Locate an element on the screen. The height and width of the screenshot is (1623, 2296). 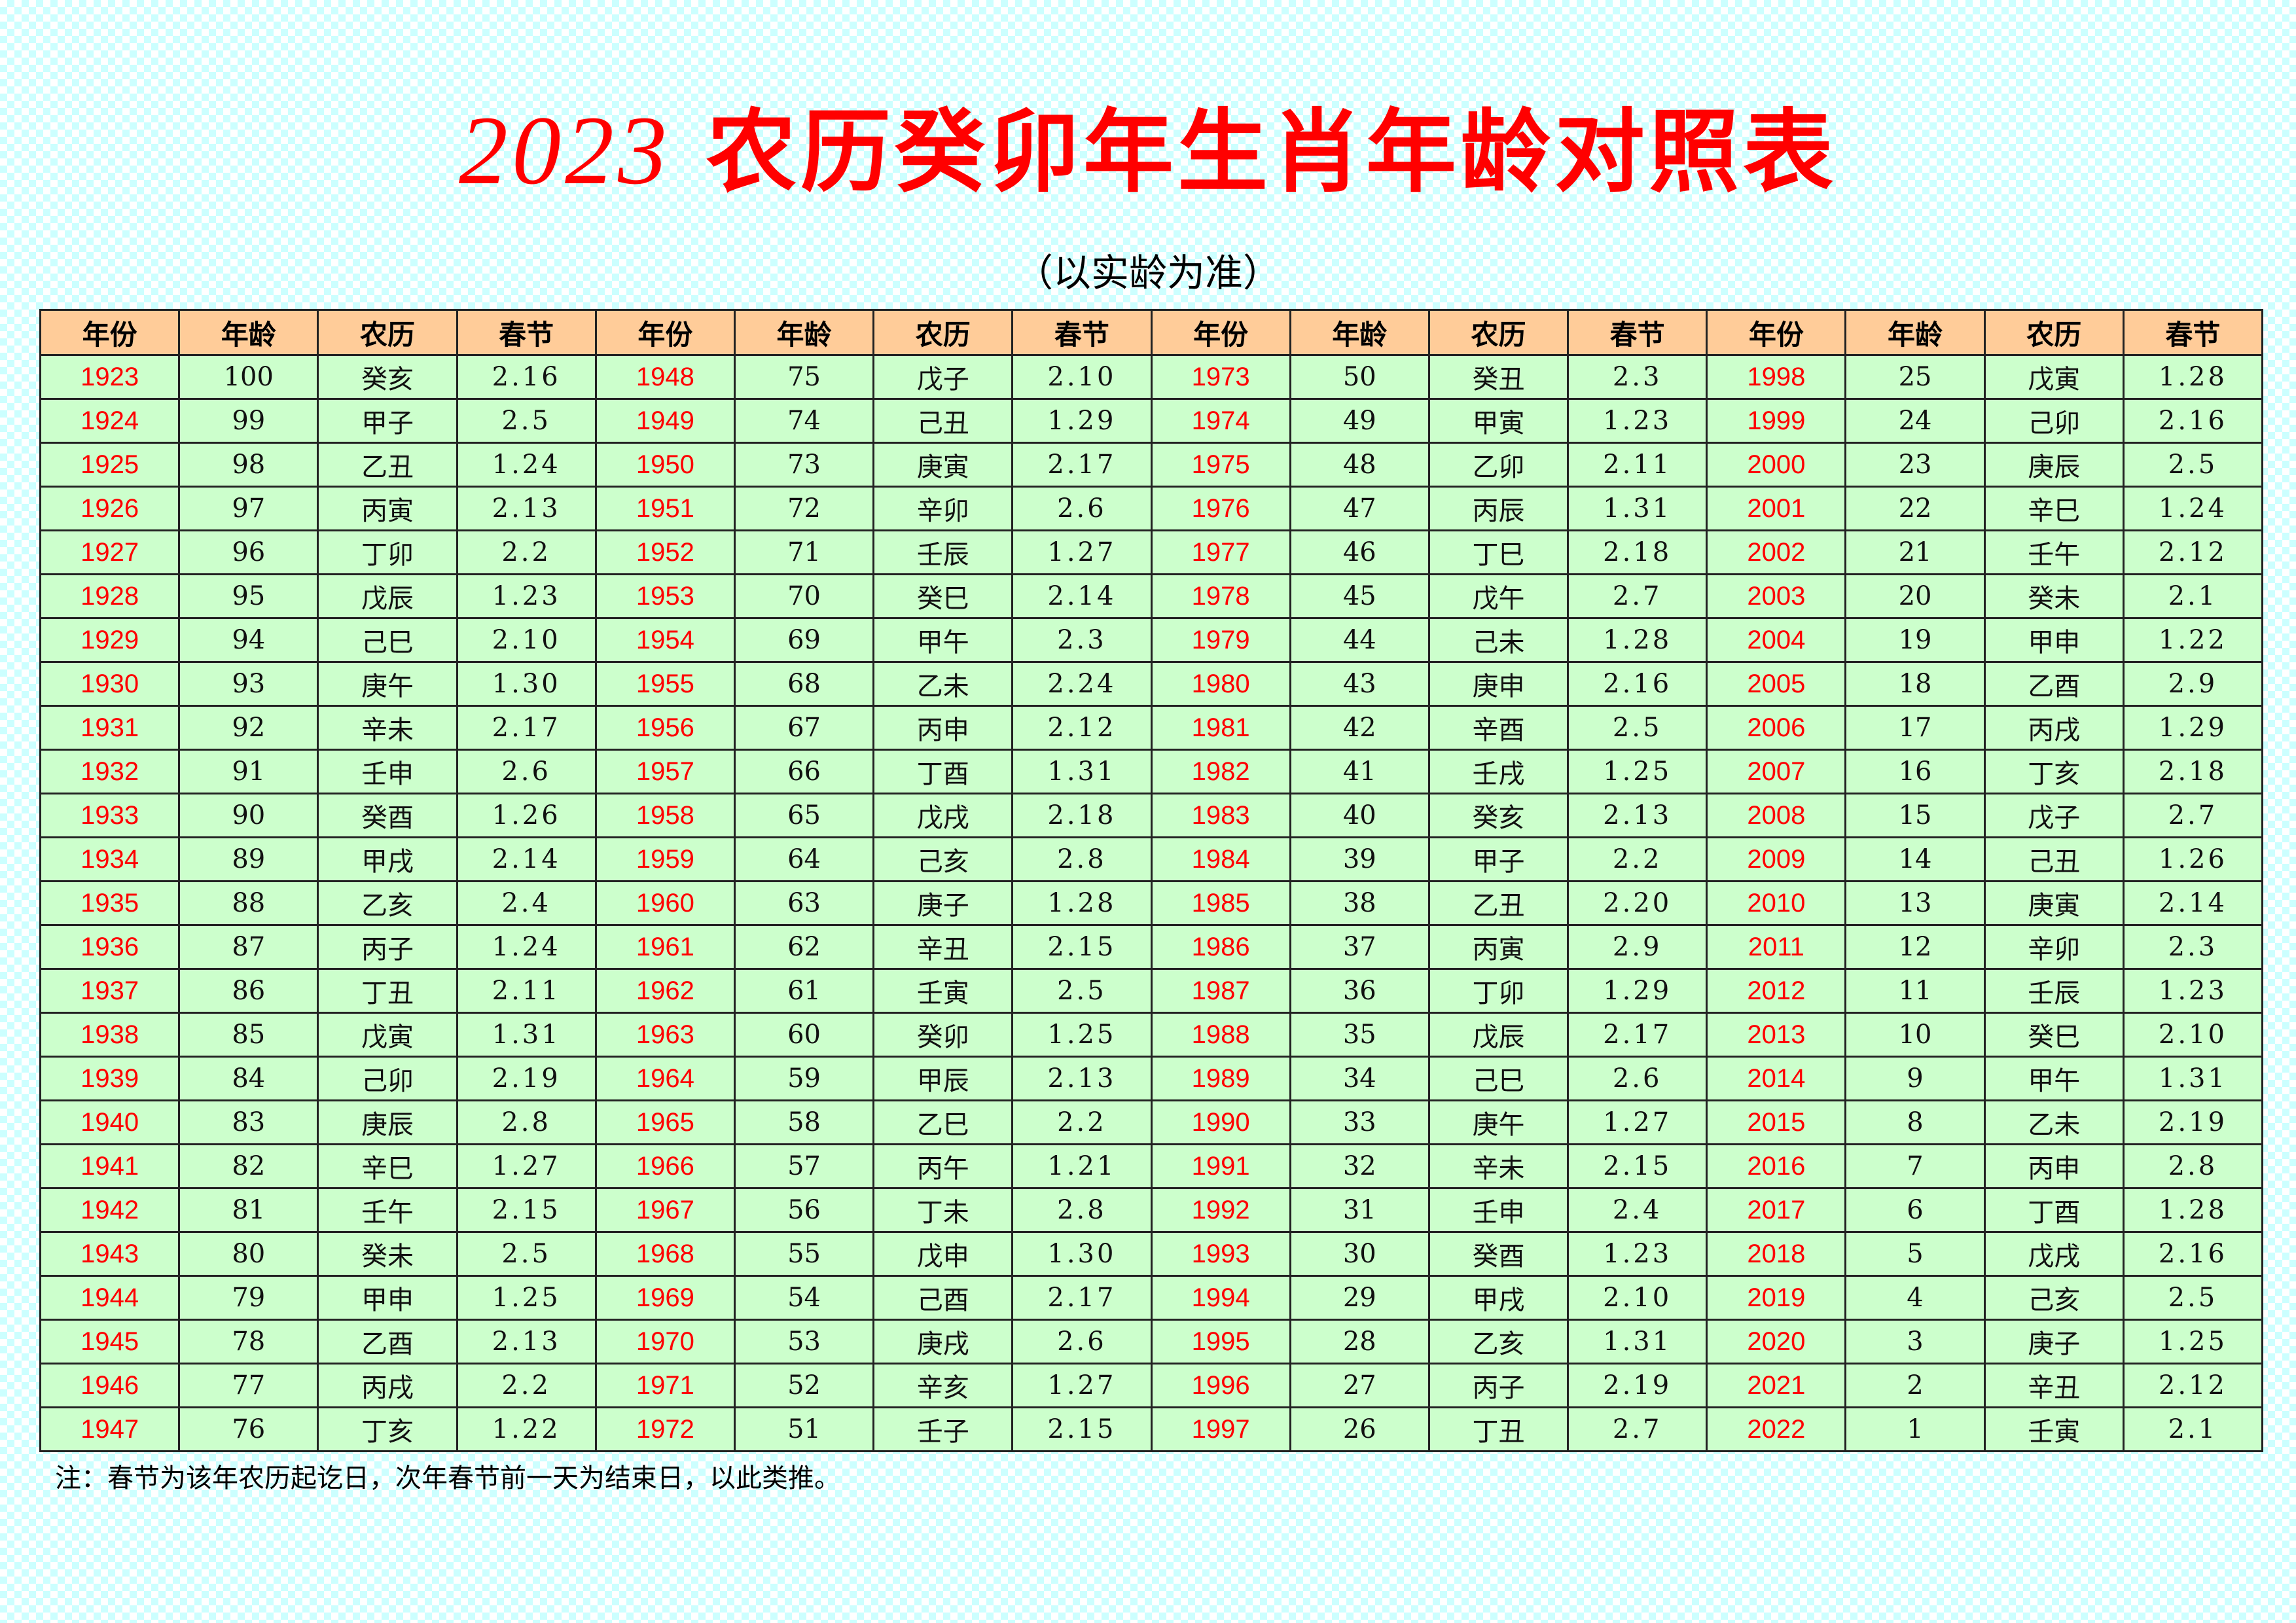
cell-ganzhi: 庚午 is located at coordinates (388, 684).